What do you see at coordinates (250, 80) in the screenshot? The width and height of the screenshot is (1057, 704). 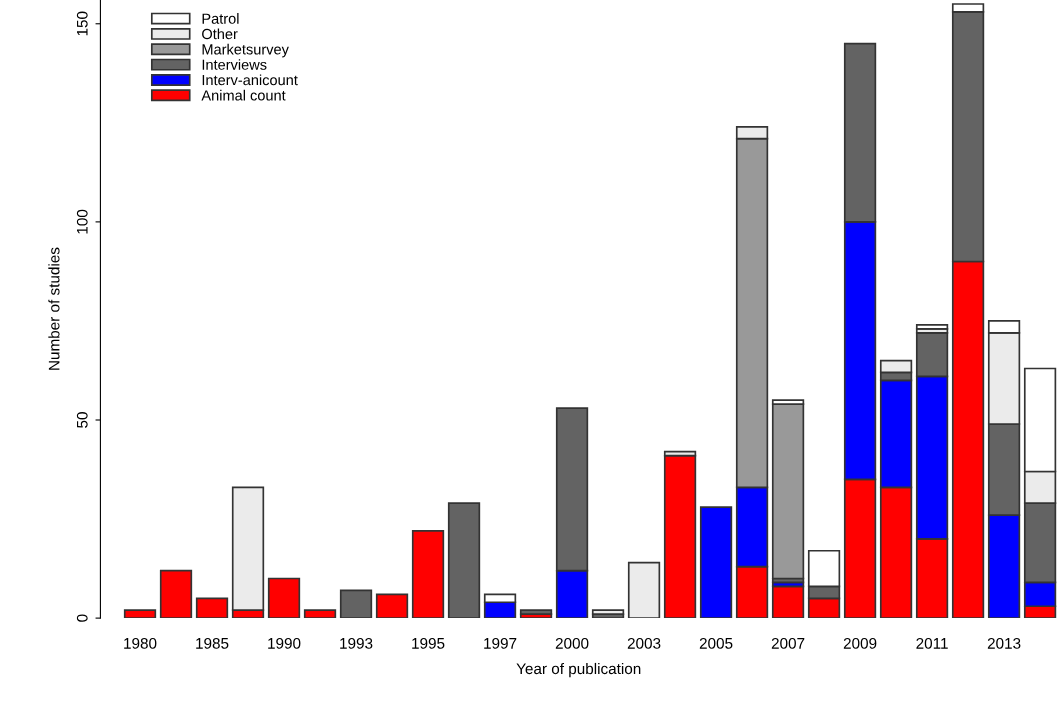 I see `legend-label: Interv-anicount` at bounding box center [250, 80].